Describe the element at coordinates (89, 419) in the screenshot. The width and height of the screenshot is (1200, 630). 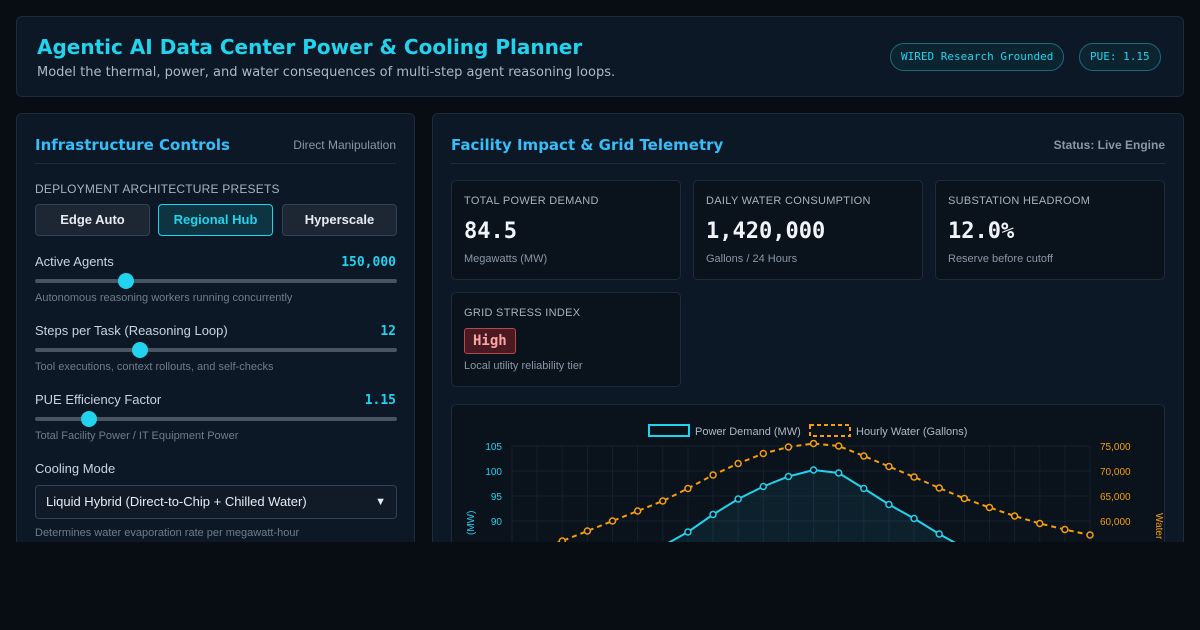
I see `pue-factor-slider-thumb` at that location.